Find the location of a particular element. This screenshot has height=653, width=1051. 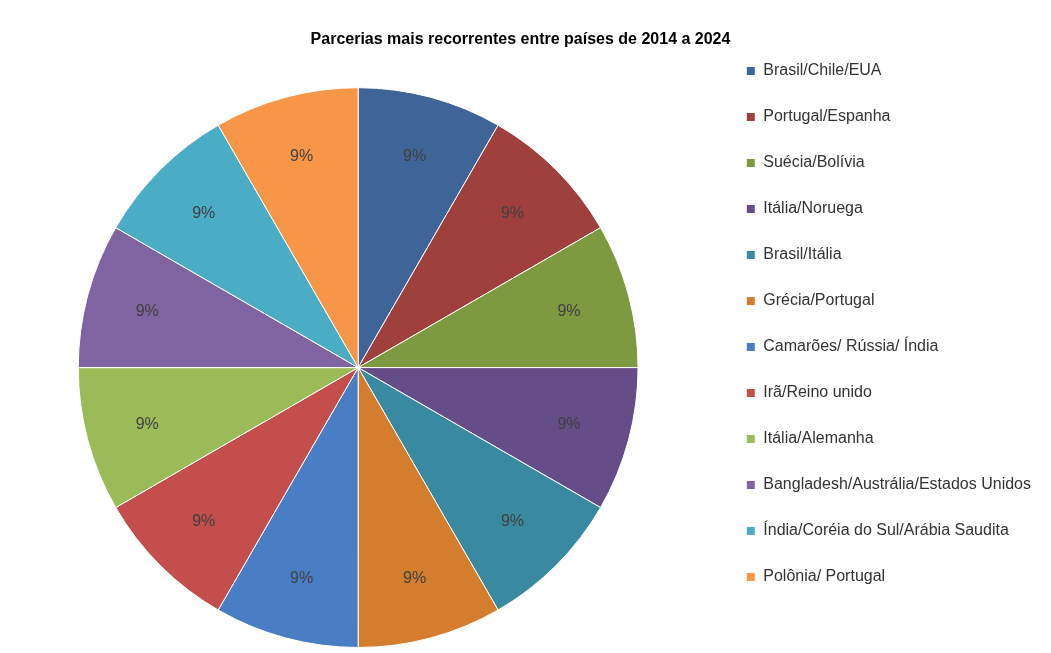

legend-label: Polônia/ Portugal is located at coordinates (824, 576).